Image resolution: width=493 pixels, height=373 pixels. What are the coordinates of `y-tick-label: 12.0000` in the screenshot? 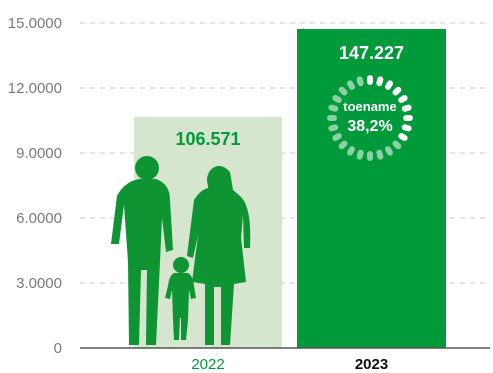 It's located at (35, 88).